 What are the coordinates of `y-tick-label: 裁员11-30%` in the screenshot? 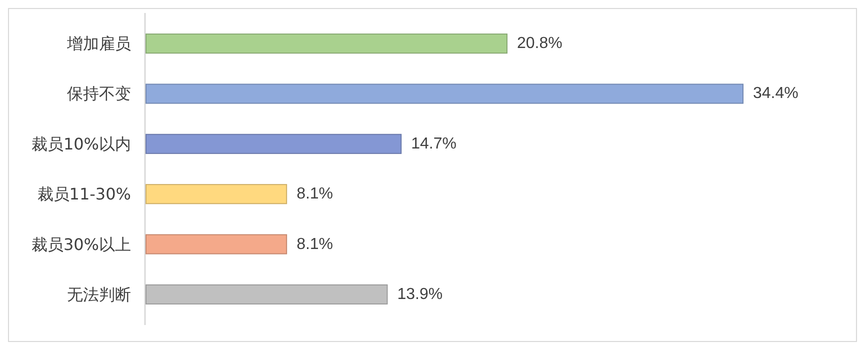 It's located at (84, 194).